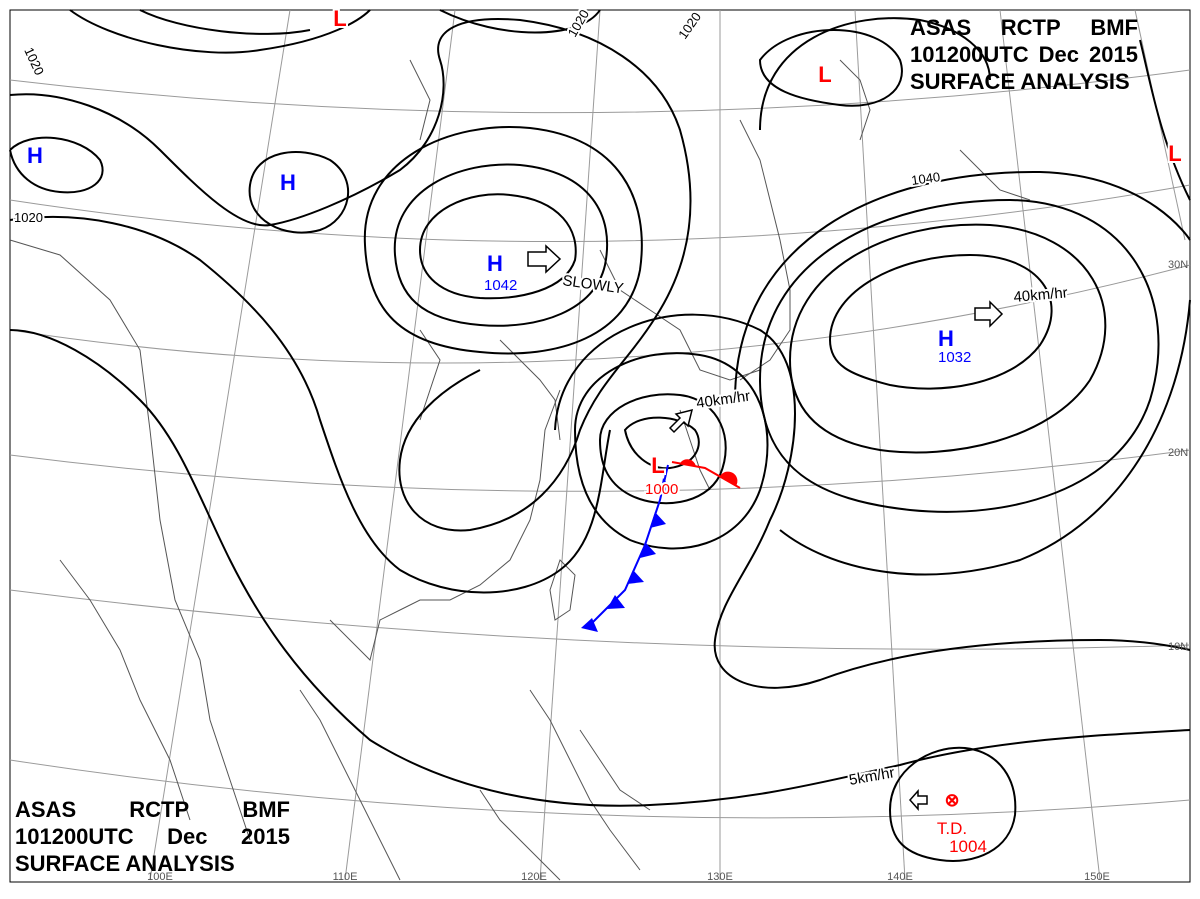  Describe the element at coordinates (1178, 453) in the screenshot. I see `latitude-label: 20N` at that location.